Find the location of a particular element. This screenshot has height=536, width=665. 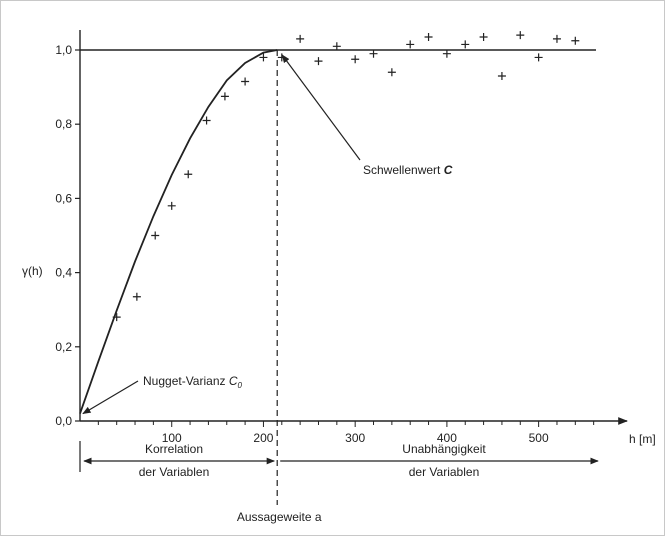

x-axis-ticks: 100 200 300 400 500 is located at coordinates (346, 433).